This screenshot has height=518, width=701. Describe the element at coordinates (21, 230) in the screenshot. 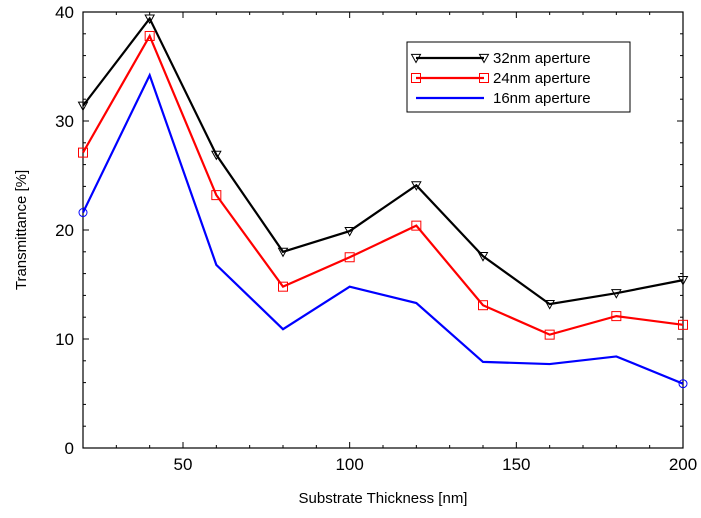

I see `y-axis-title: Transmittance [%]` at that location.